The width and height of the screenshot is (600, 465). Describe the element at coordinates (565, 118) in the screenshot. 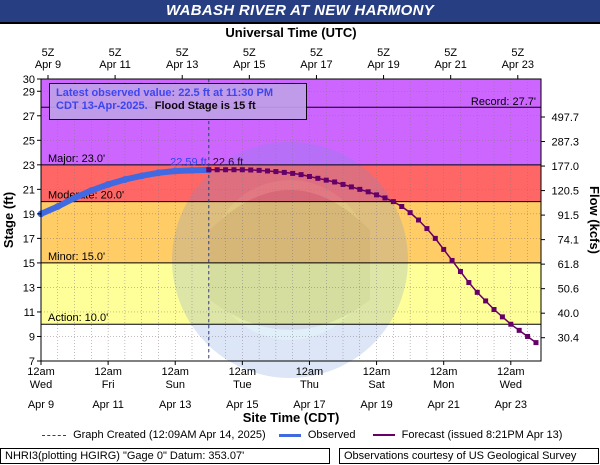

I see `right-tick-label: 497.7` at that location.